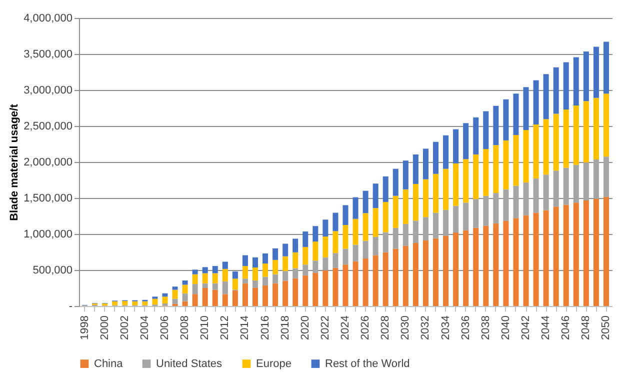 This screenshot has width=636, height=385. I want to click on legend-label: United States, so click(189, 364).